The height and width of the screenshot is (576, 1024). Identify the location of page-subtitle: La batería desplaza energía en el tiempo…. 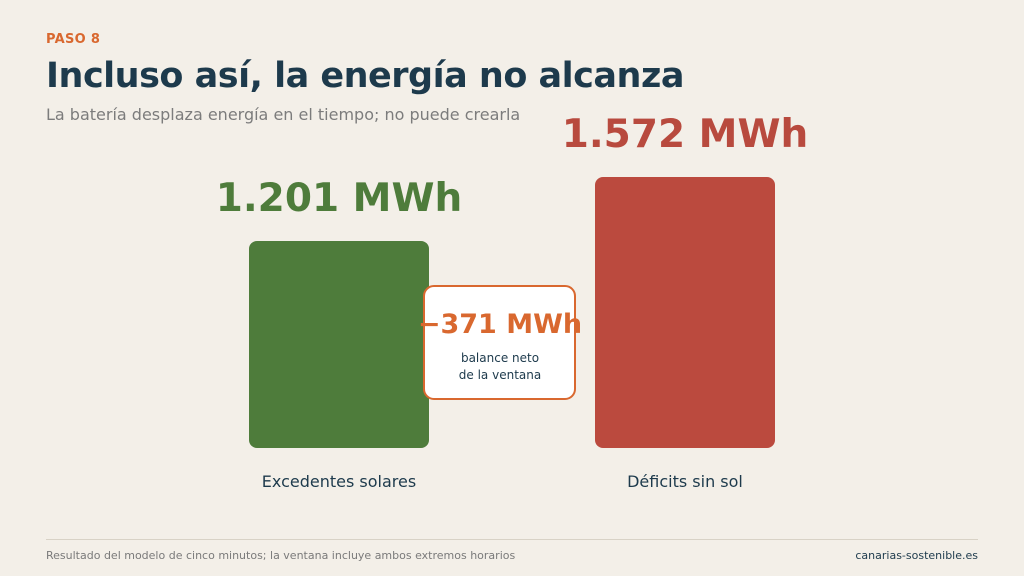
(283, 114).